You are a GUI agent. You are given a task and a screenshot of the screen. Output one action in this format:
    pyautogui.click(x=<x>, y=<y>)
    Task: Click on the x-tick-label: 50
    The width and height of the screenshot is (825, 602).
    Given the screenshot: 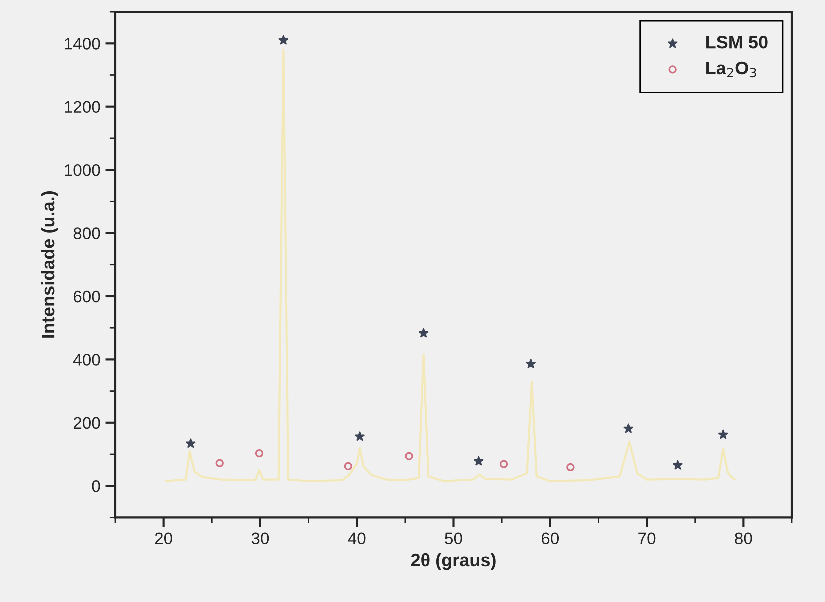 What is the action you would take?
    pyautogui.click(x=453, y=538)
    